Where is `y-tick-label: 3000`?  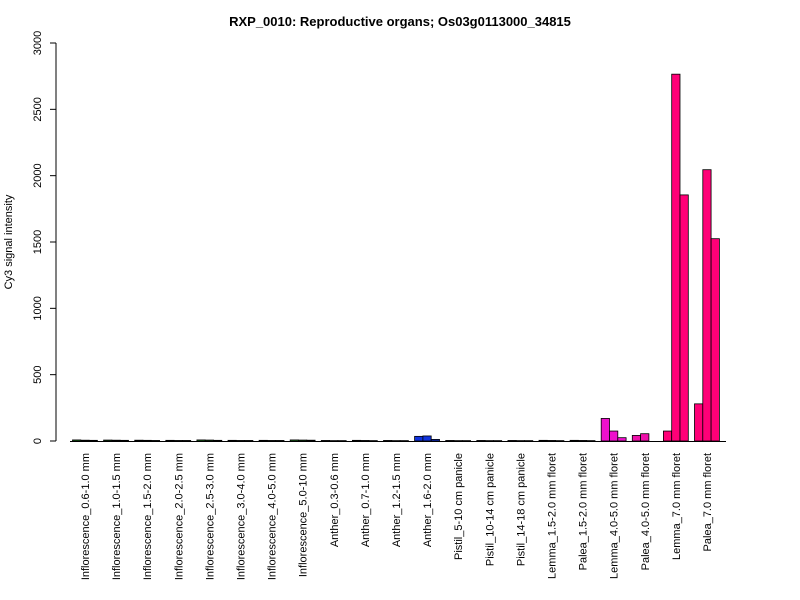
y-tick-label: 3000 is located at coordinates (38, 43).